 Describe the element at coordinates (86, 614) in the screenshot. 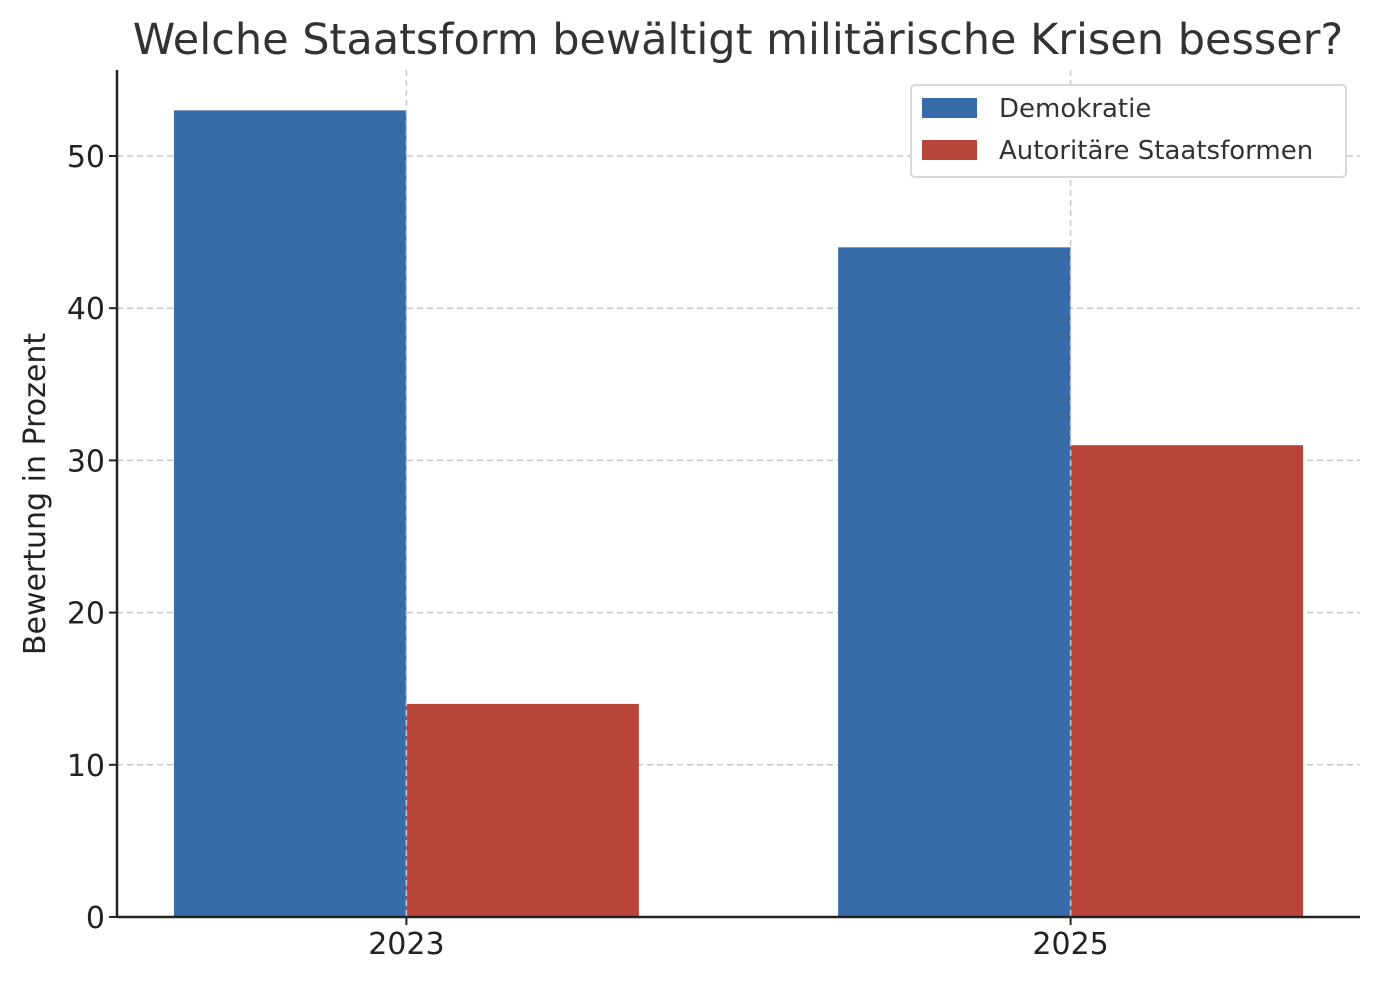

I see `y-tick-label: 20` at that location.